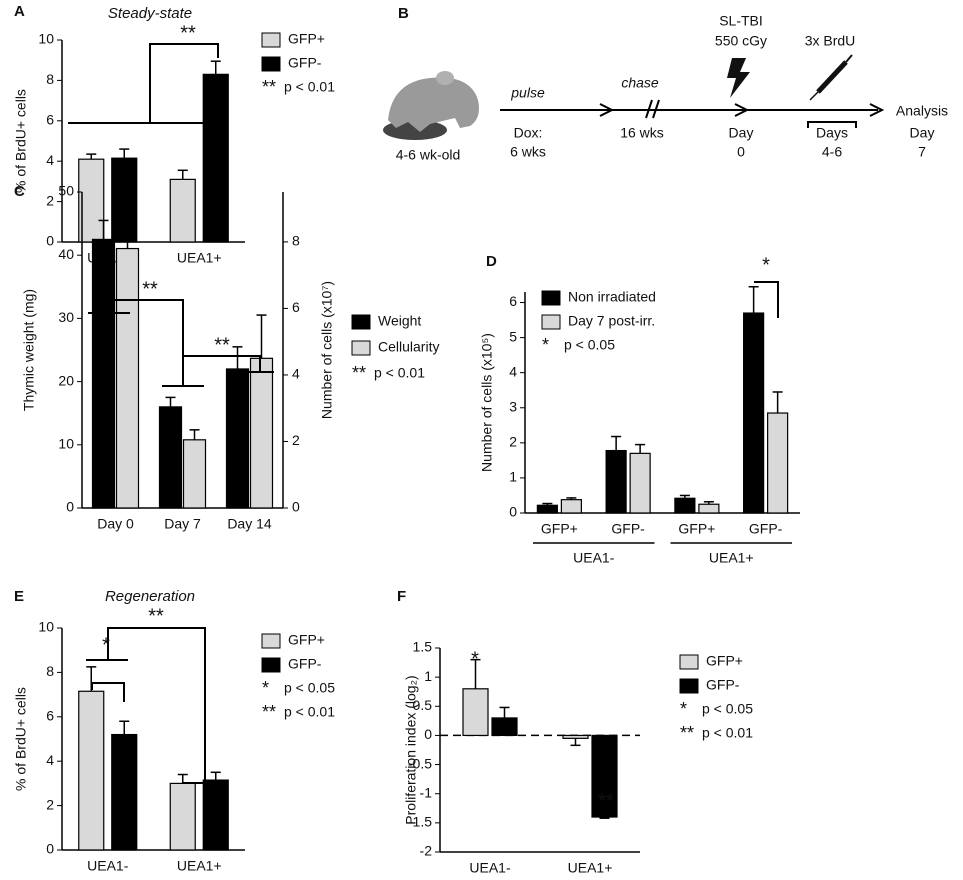  What do you see at coordinates (528, 152) in the screenshot?
I see `dox-time: 6 wks` at bounding box center [528, 152].